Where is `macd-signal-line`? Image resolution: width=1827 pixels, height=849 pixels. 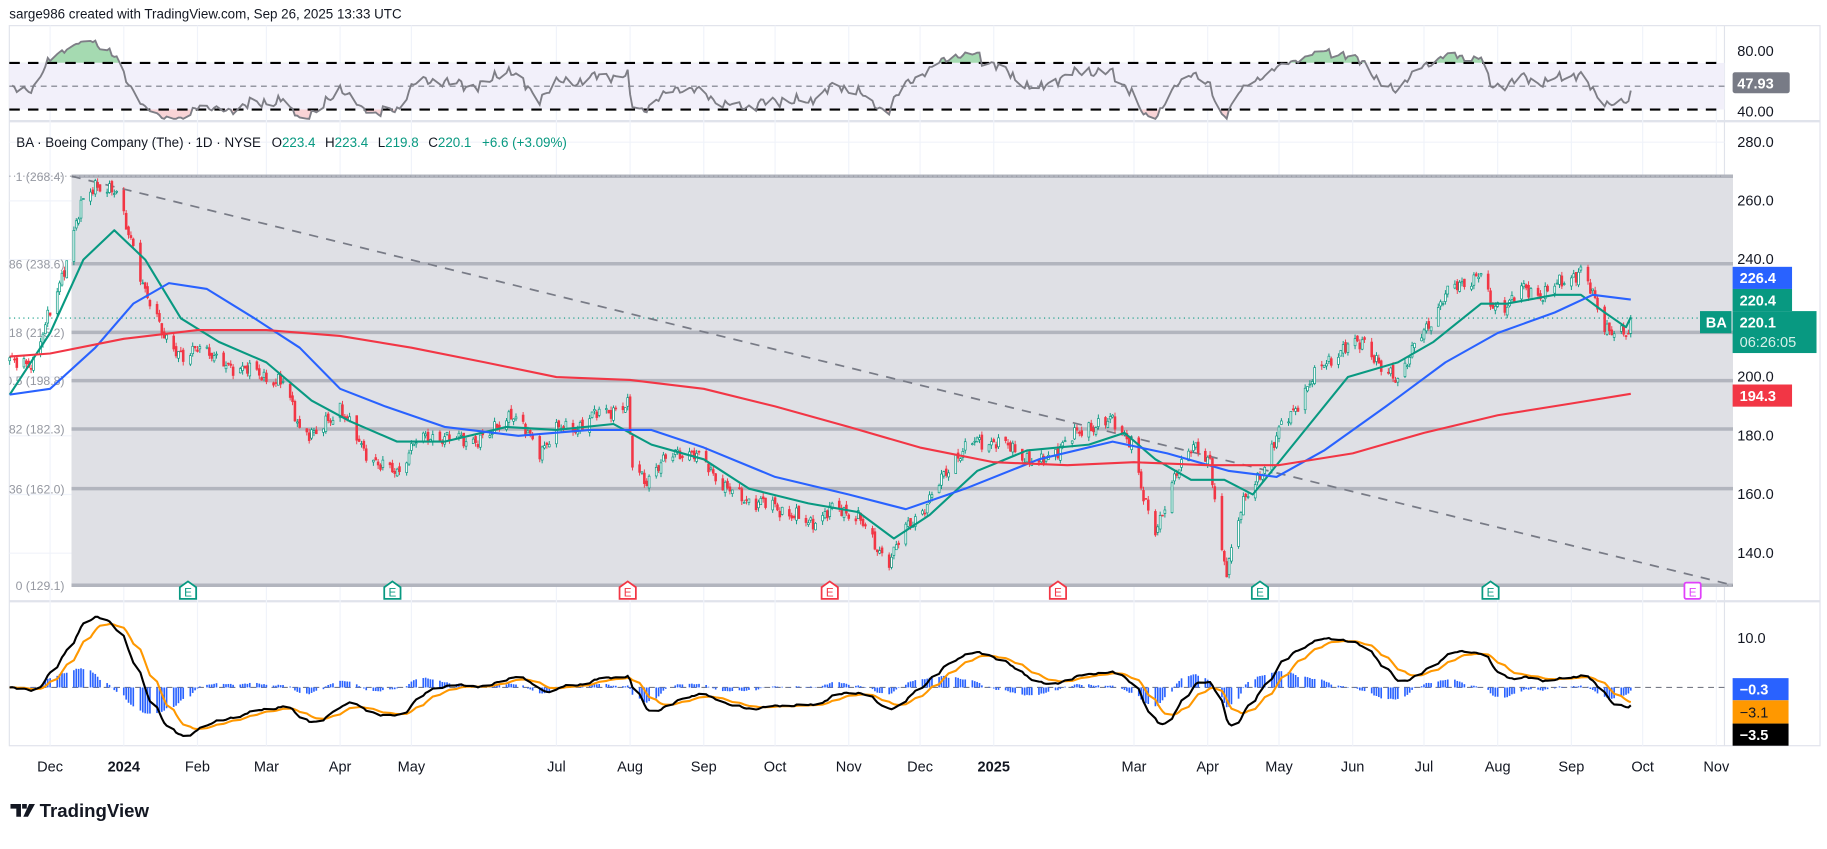 macd-signal-line is located at coordinates (820, 676).